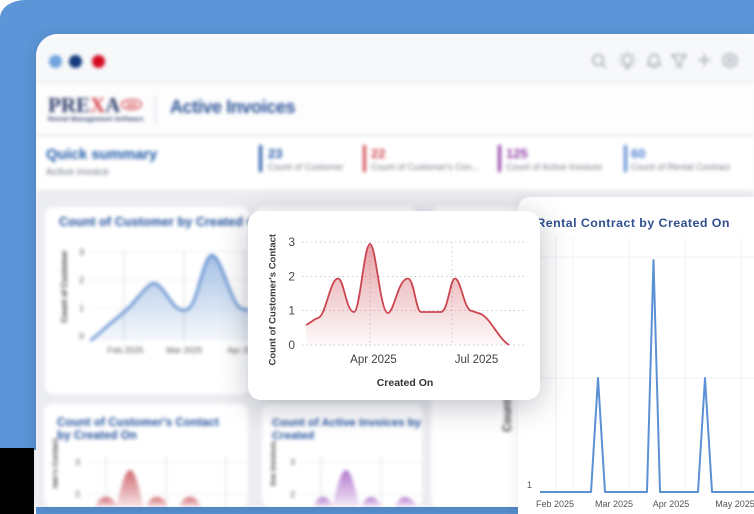  I want to click on svg-text: Mar 2025, so click(614, 504).